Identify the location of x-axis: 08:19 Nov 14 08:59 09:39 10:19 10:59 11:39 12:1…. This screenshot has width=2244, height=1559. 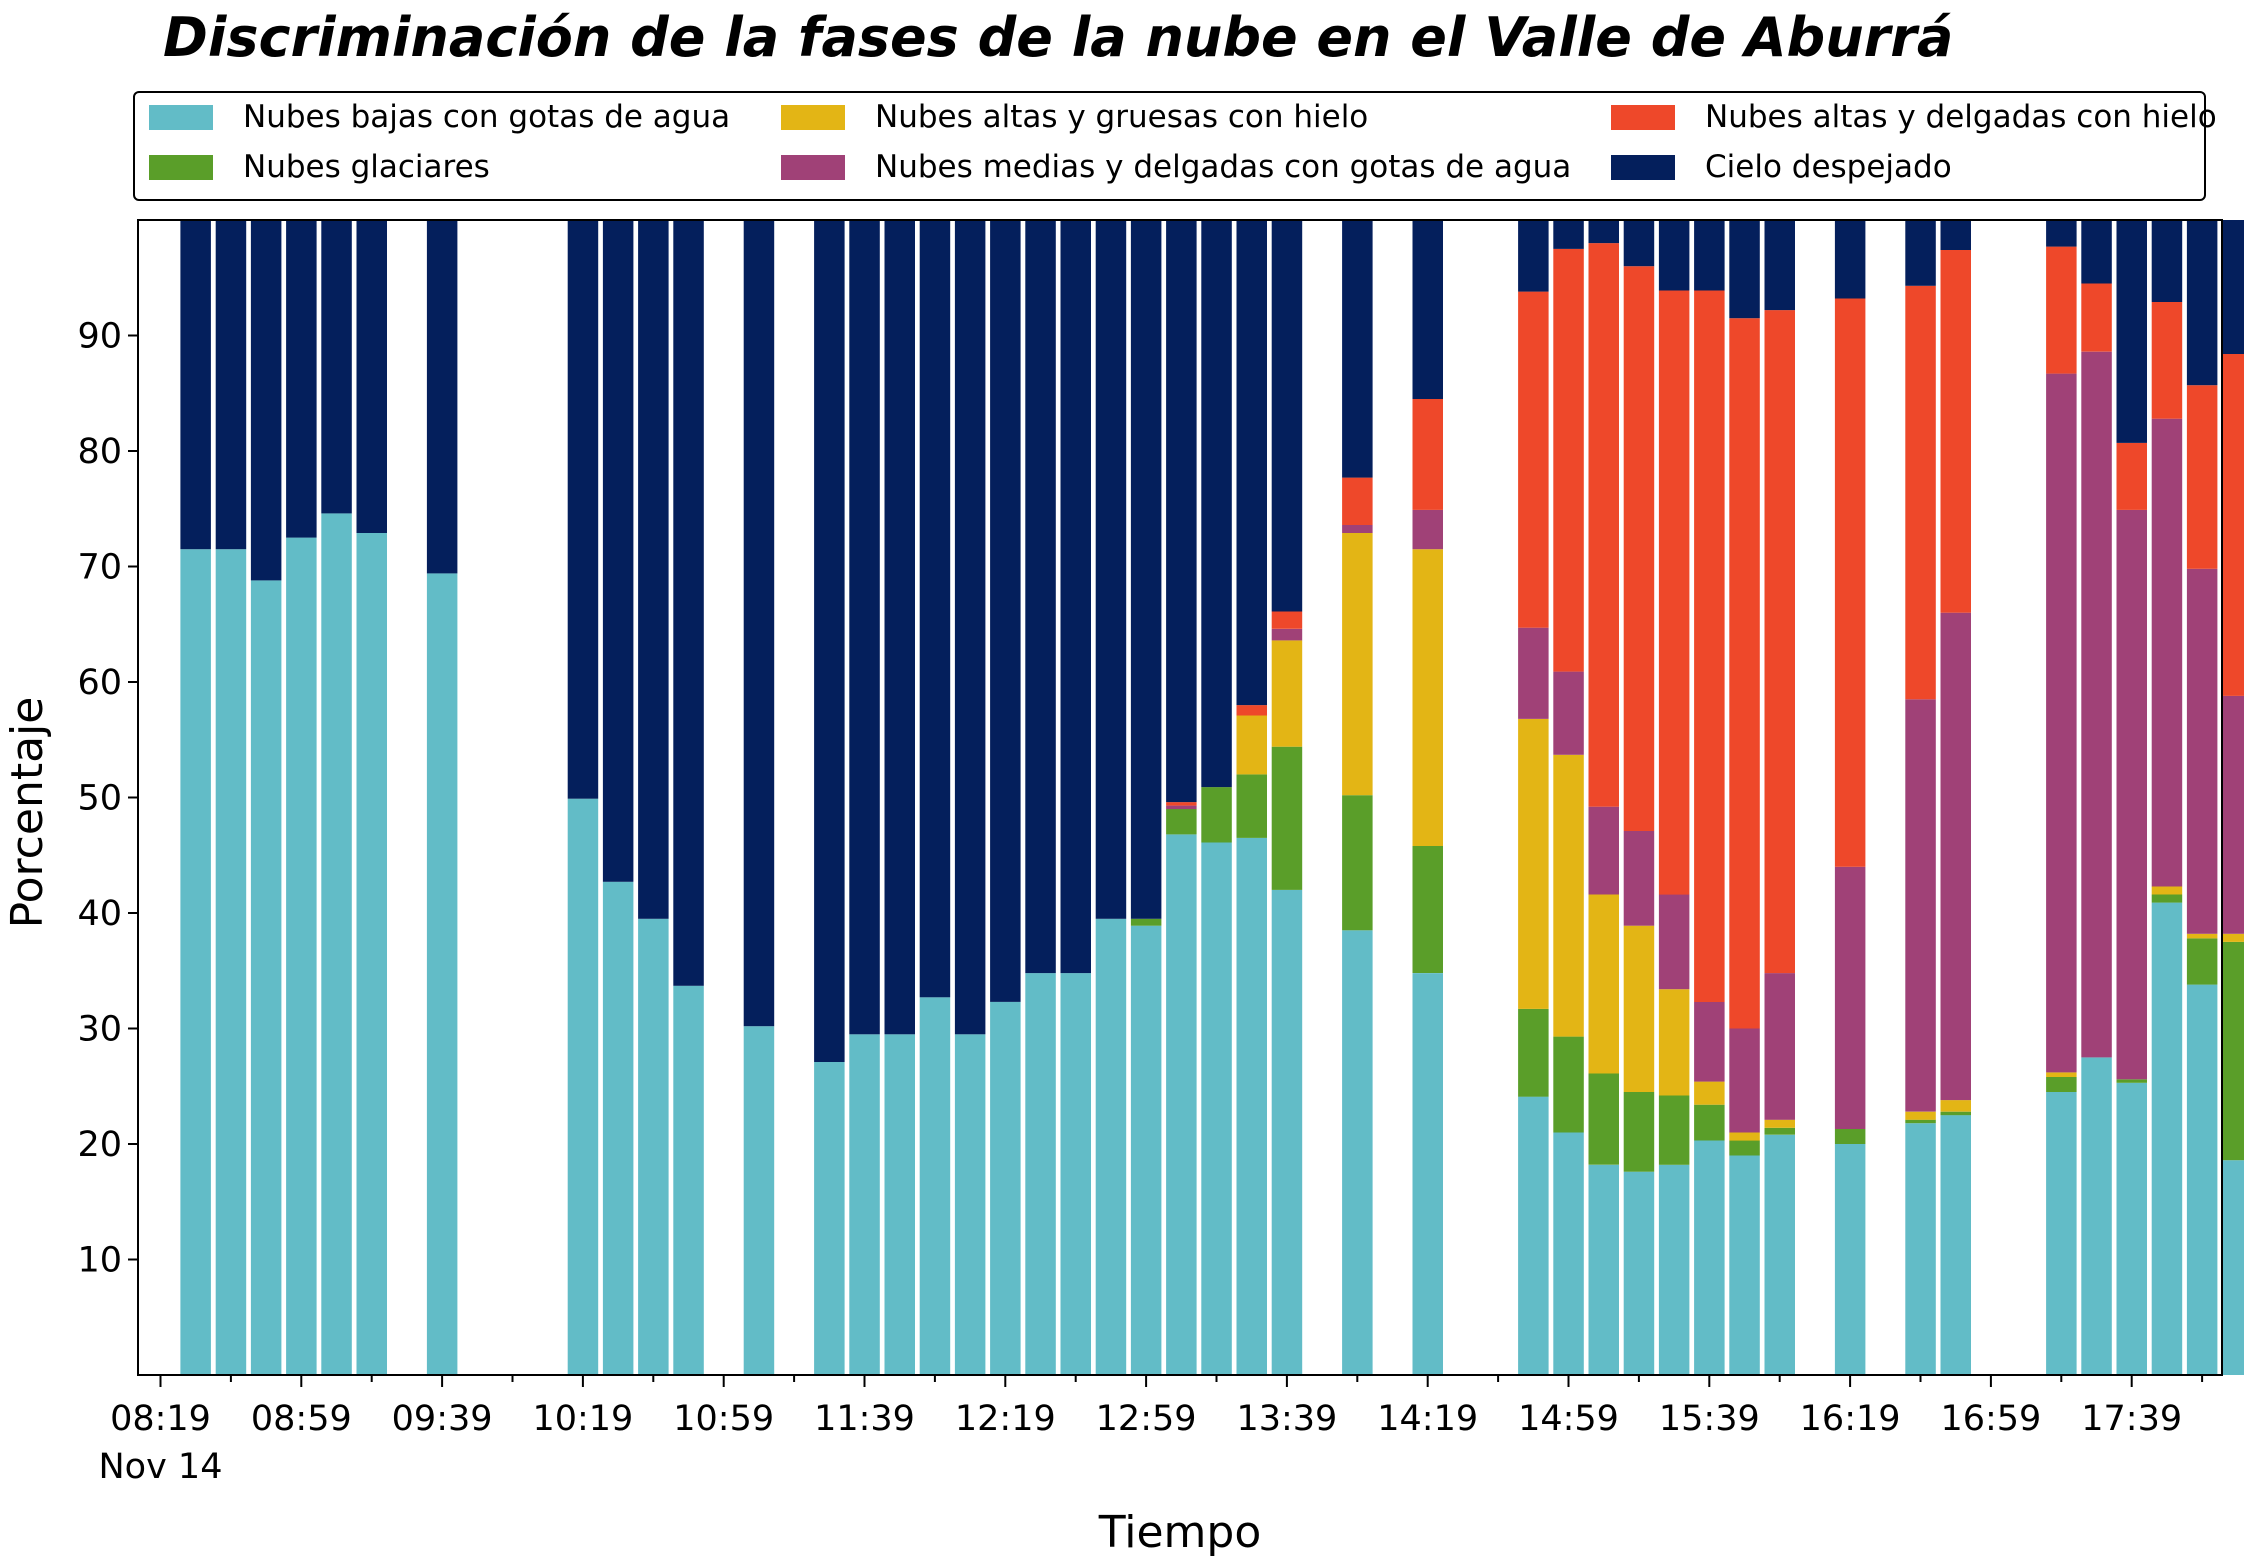
(1151, 1431).